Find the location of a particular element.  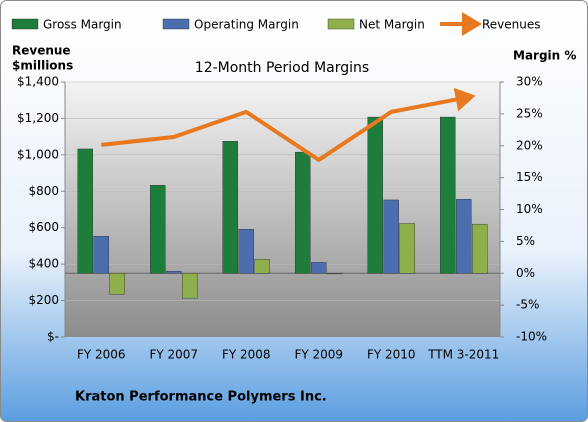

legend-label: Revenues is located at coordinates (511, 25).